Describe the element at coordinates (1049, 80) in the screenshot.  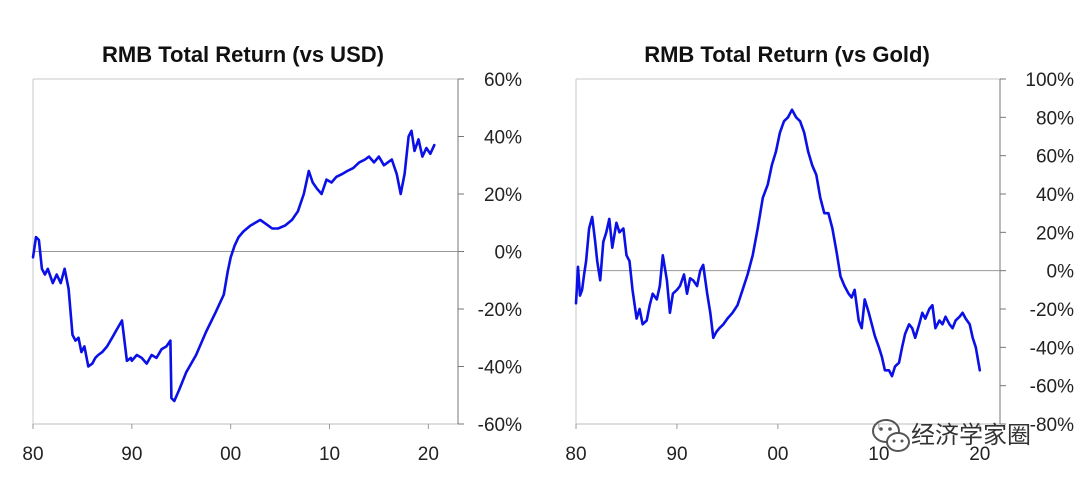
I see `y-tick-label: 100%` at that location.